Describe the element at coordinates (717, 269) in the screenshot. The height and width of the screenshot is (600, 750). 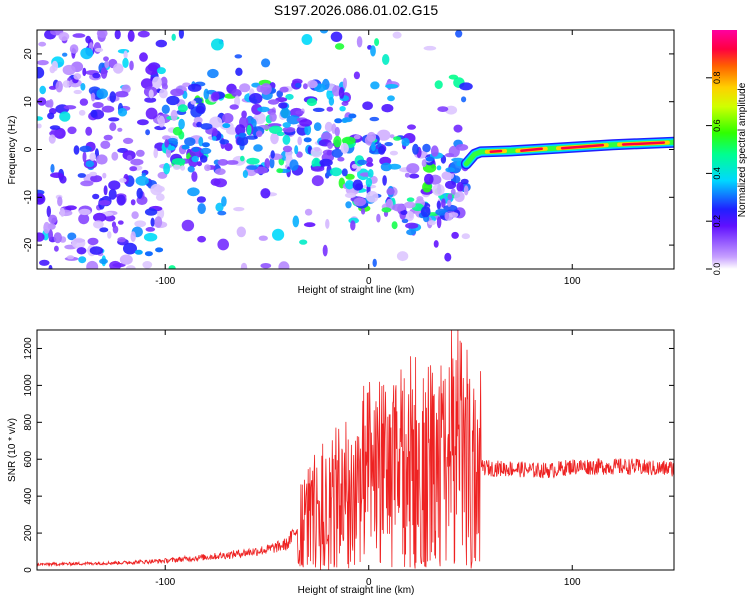
I see `colorbar-tick-label: 0.0` at that location.